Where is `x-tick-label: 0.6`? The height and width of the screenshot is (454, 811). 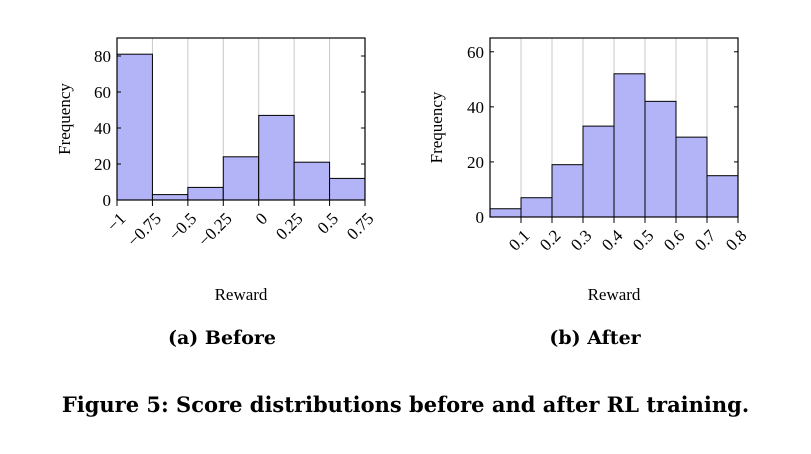 x-tick-label: 0.6 is located at coordinates (674, 240).